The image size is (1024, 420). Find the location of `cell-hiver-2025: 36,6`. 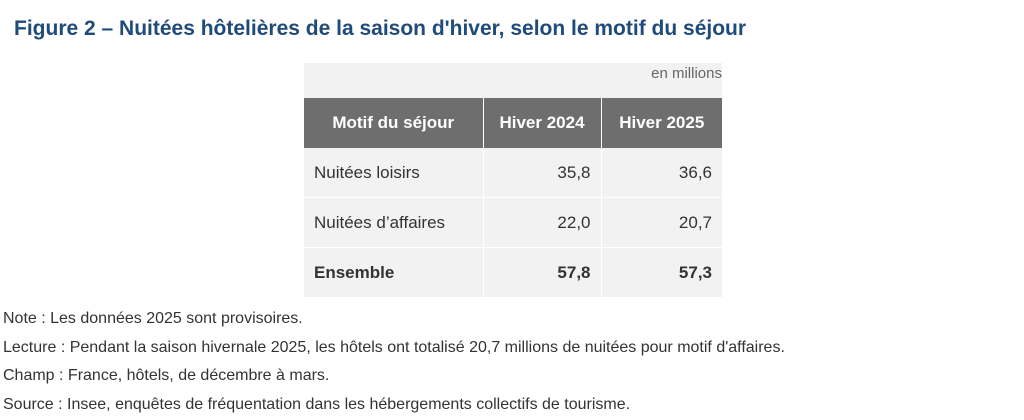

cell-hiver-2025: 36,6 is located at coordinates (661, 173).